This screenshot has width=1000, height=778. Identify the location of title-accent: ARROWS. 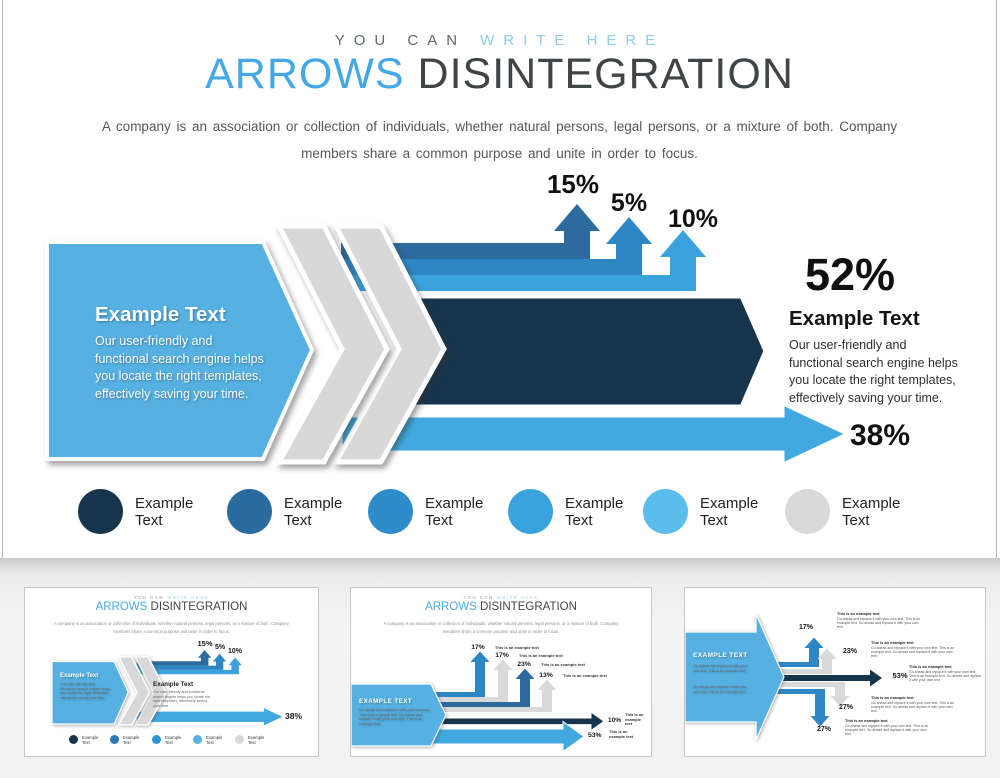
(305, 74).